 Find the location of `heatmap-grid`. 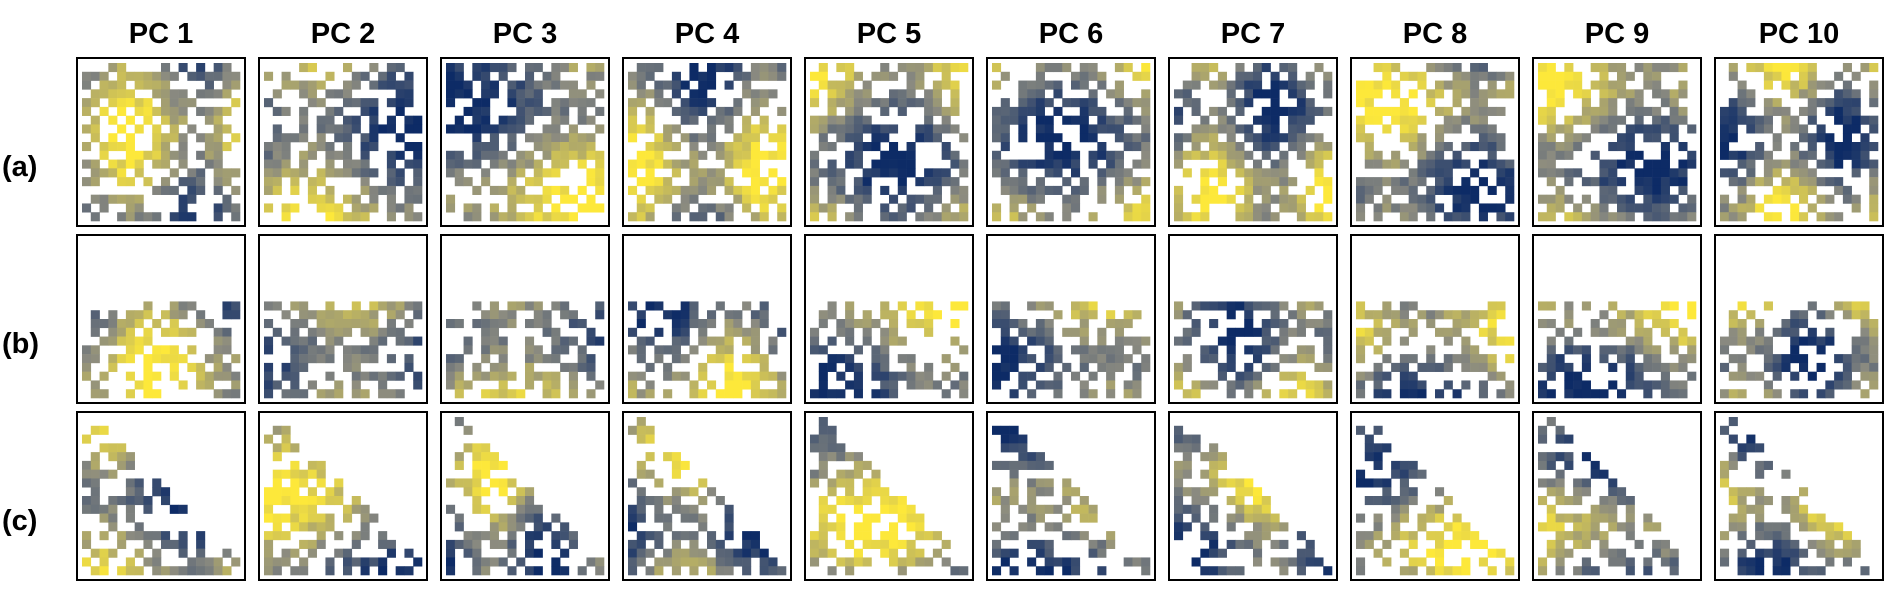

heatmap-grid is located at coordinates (707, 496).